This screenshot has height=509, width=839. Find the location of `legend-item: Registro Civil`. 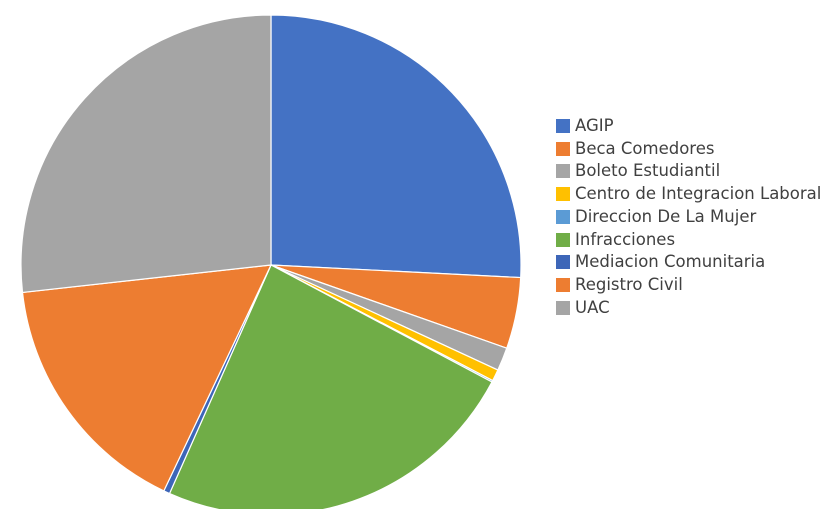

legend-item: Registro Civil is located at coordinates (696, 285).